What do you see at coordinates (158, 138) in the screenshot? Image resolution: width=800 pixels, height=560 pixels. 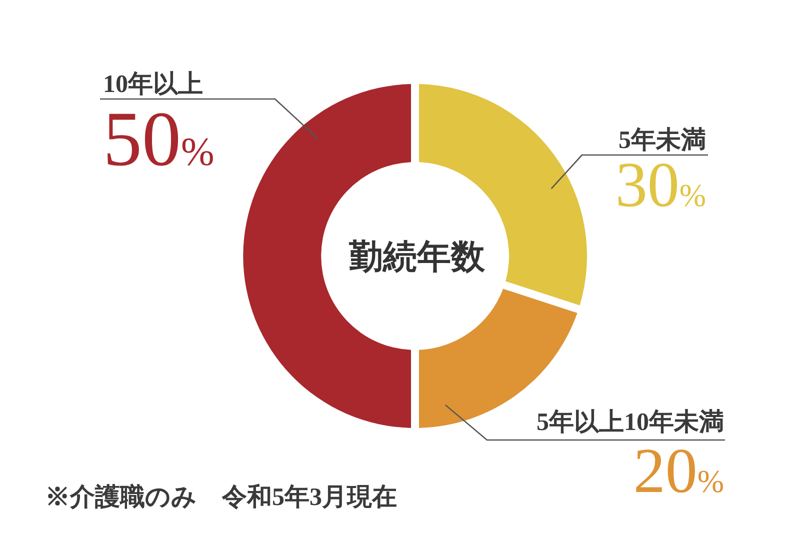 I see `data-label: 50%` at bounding box center [158, 138].